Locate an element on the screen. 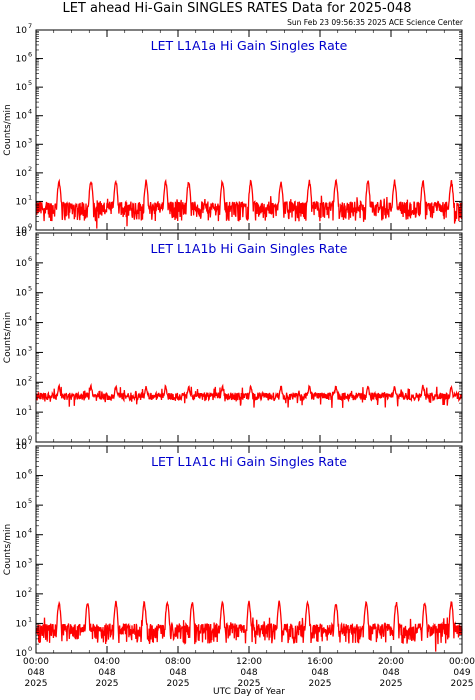 The image size is (475, 700). x-tick-label: 20:00 is located at coordinates (391, 662).